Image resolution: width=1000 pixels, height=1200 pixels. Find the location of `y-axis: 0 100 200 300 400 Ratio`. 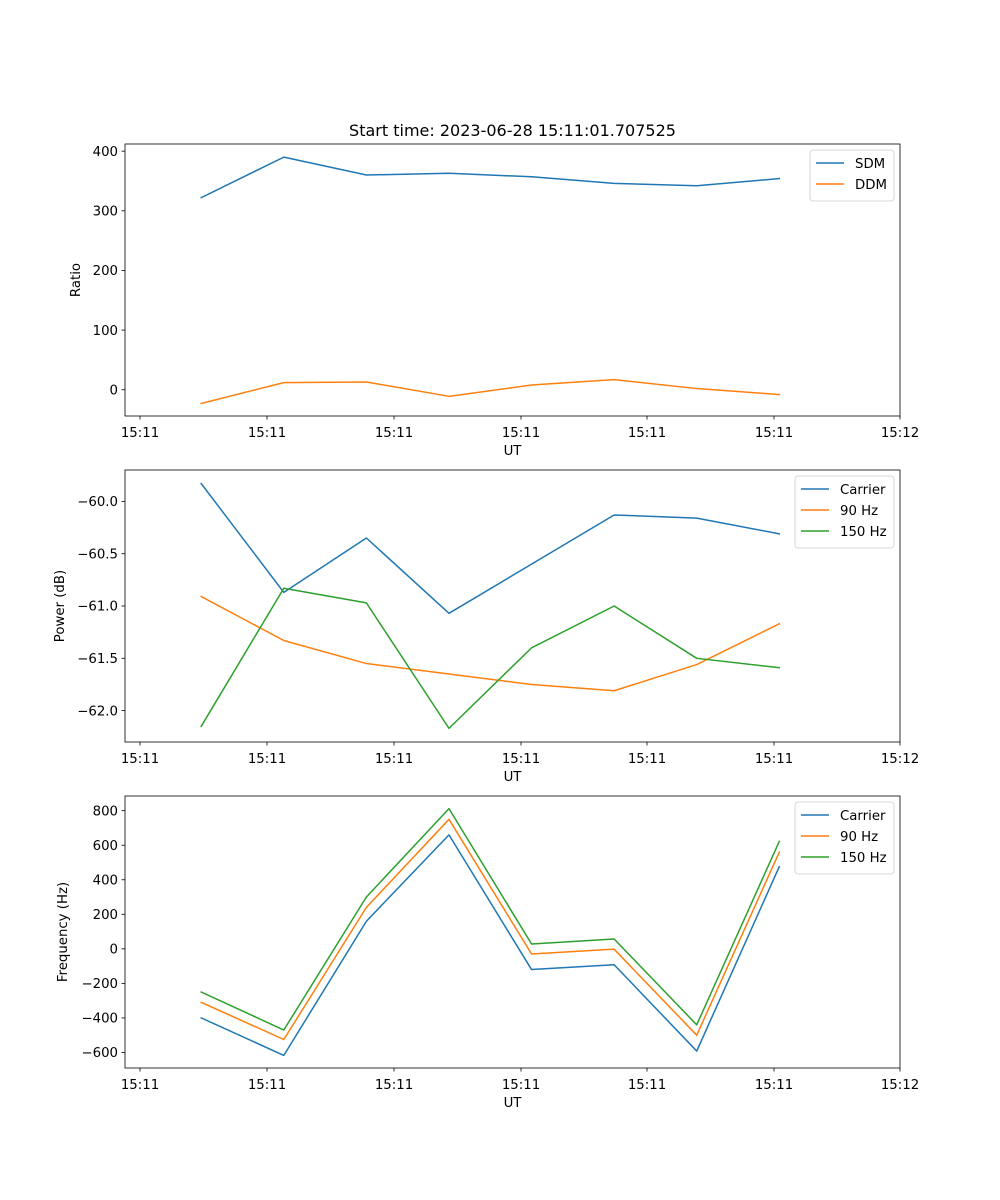

y-axis: 0 100 200 300 400 Ratio is located at coordinates (97, 271).